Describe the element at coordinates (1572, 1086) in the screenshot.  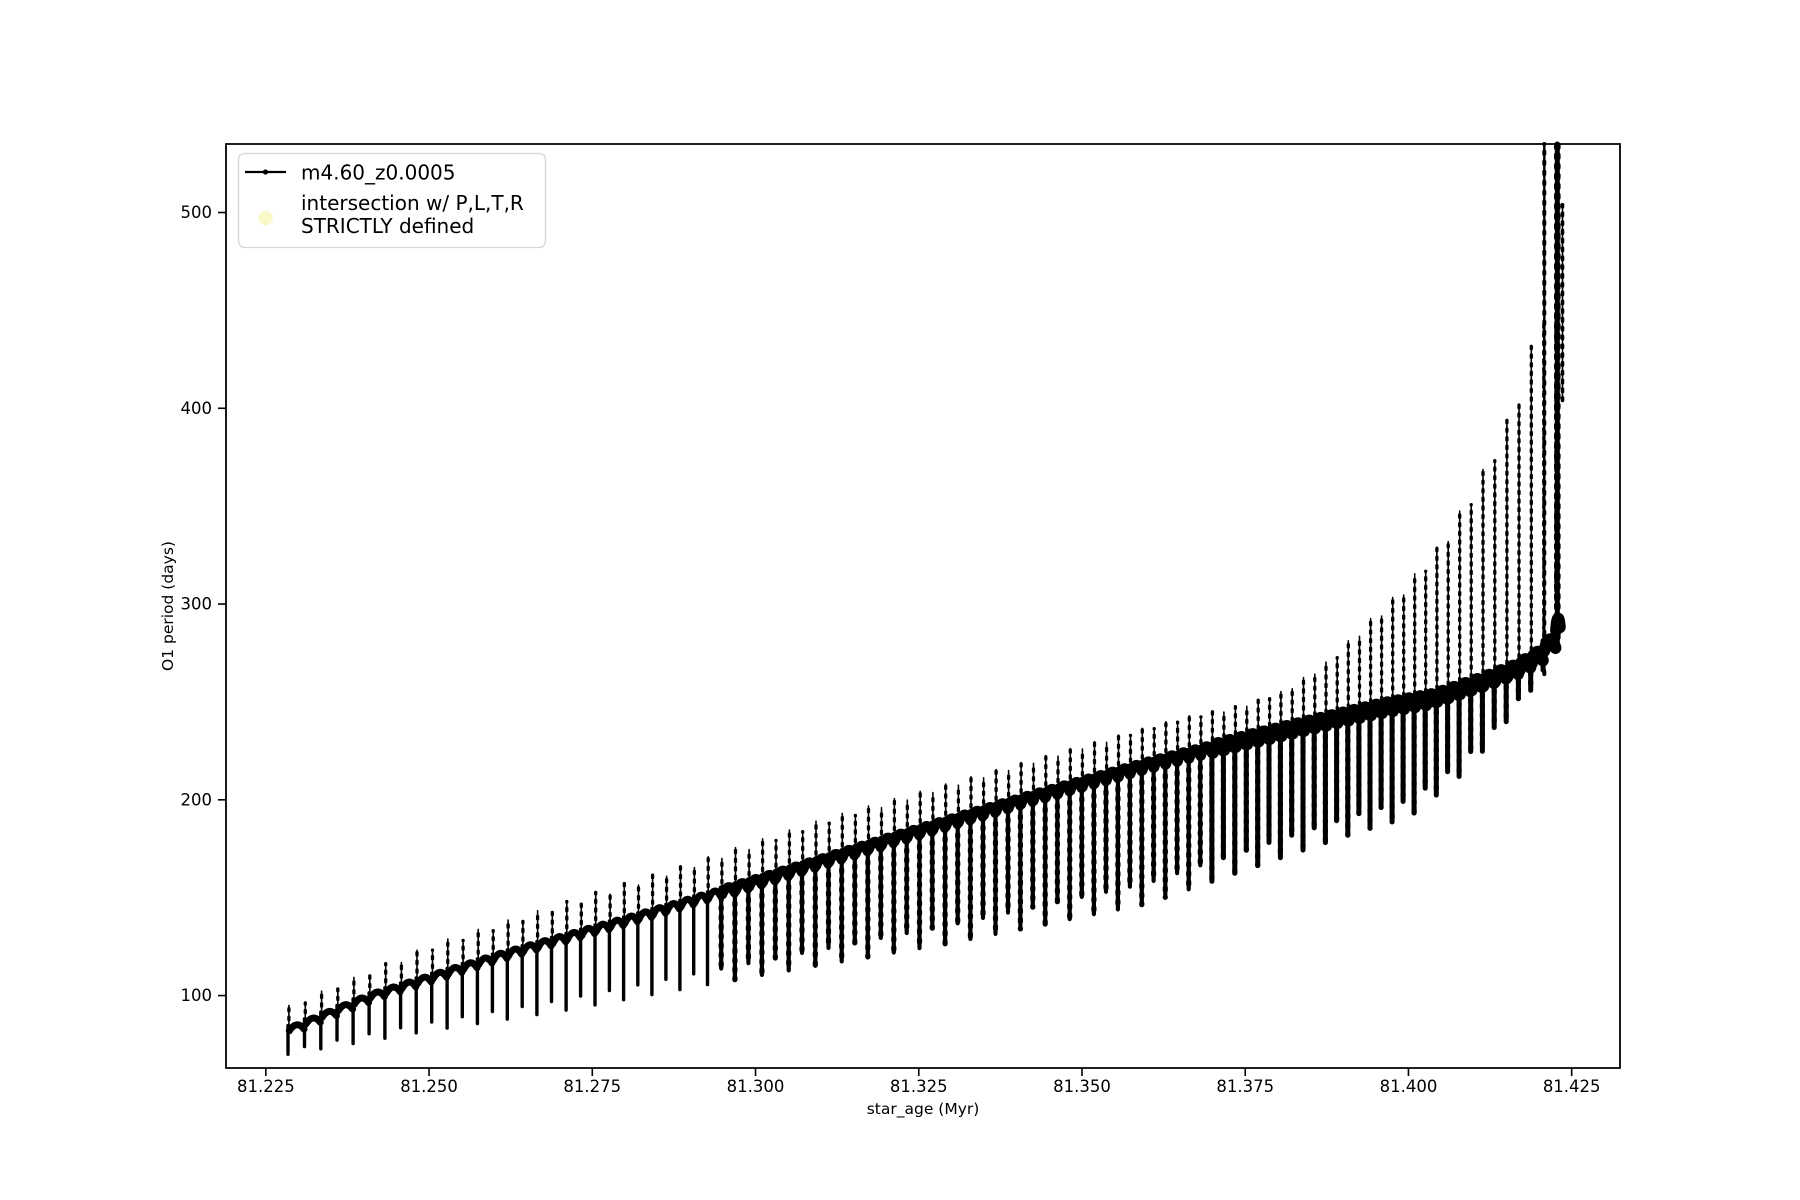
I see `x-tick-label: 81.425` at that location.